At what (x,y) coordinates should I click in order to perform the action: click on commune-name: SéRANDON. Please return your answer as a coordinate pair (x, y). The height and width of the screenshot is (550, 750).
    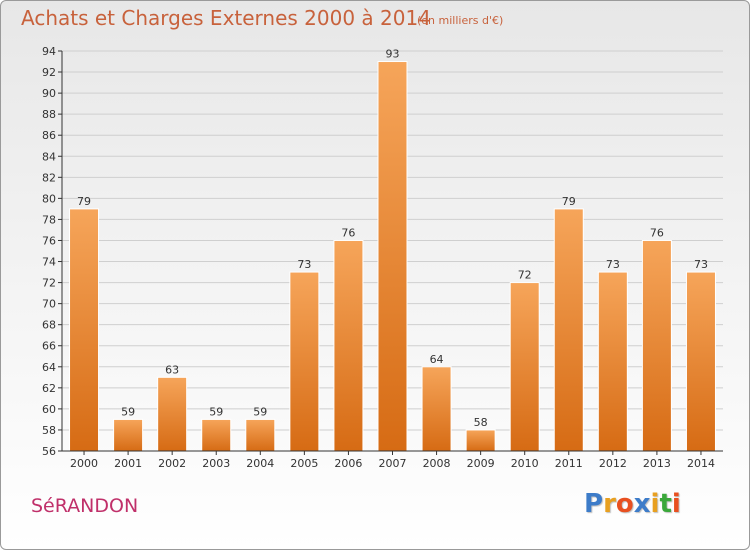
    Looking at the image, I should click on (85, 506).